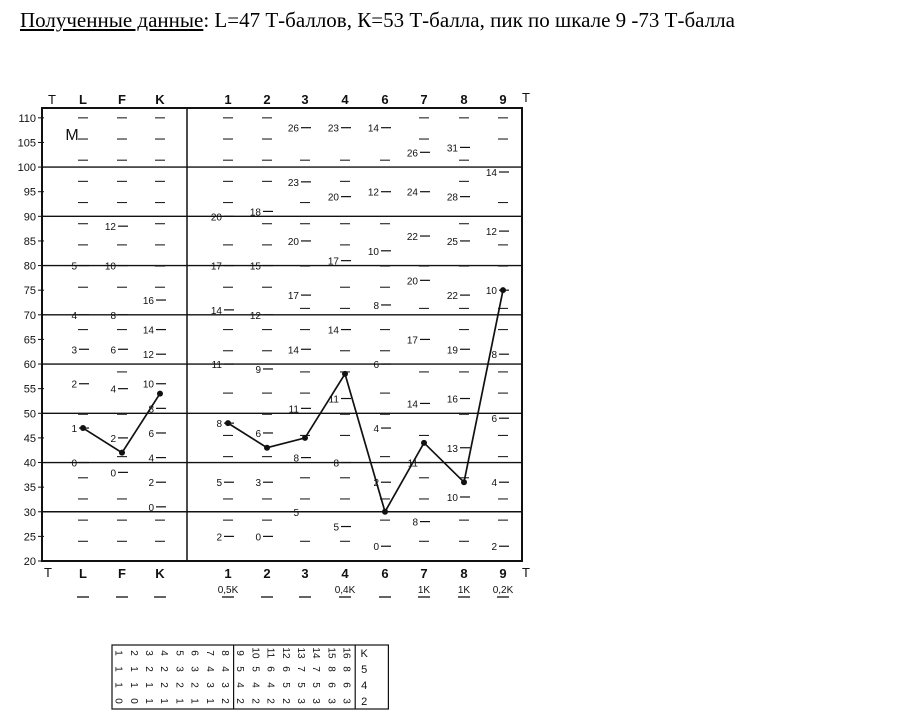  Describe the element at coordinates (30, 316) in the screenshot. I see `y-tick-label: 70` at that location.